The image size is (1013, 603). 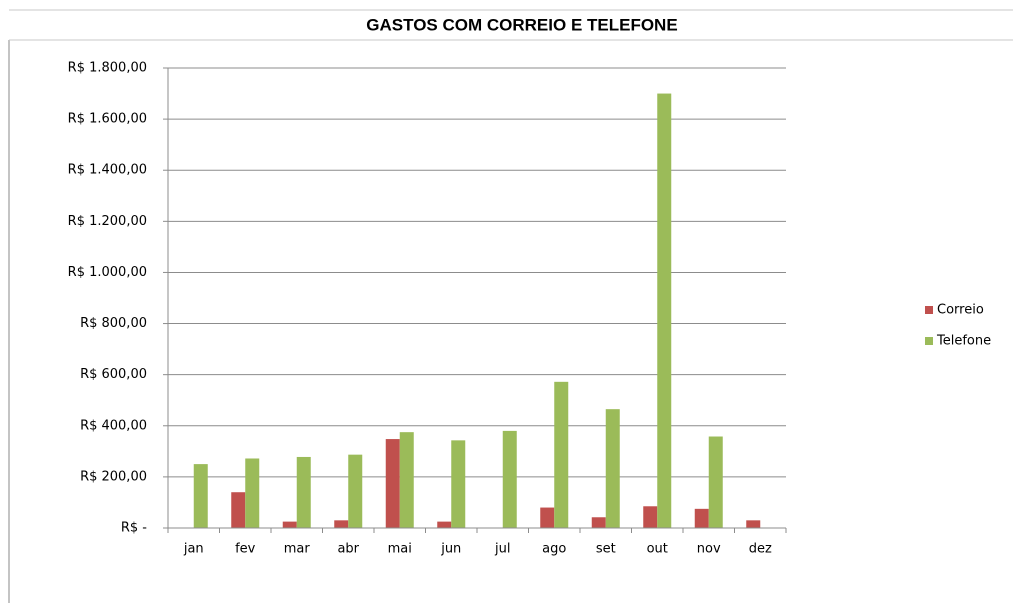 I want to click on legend-label: Correio, so click(x=960, y=310).